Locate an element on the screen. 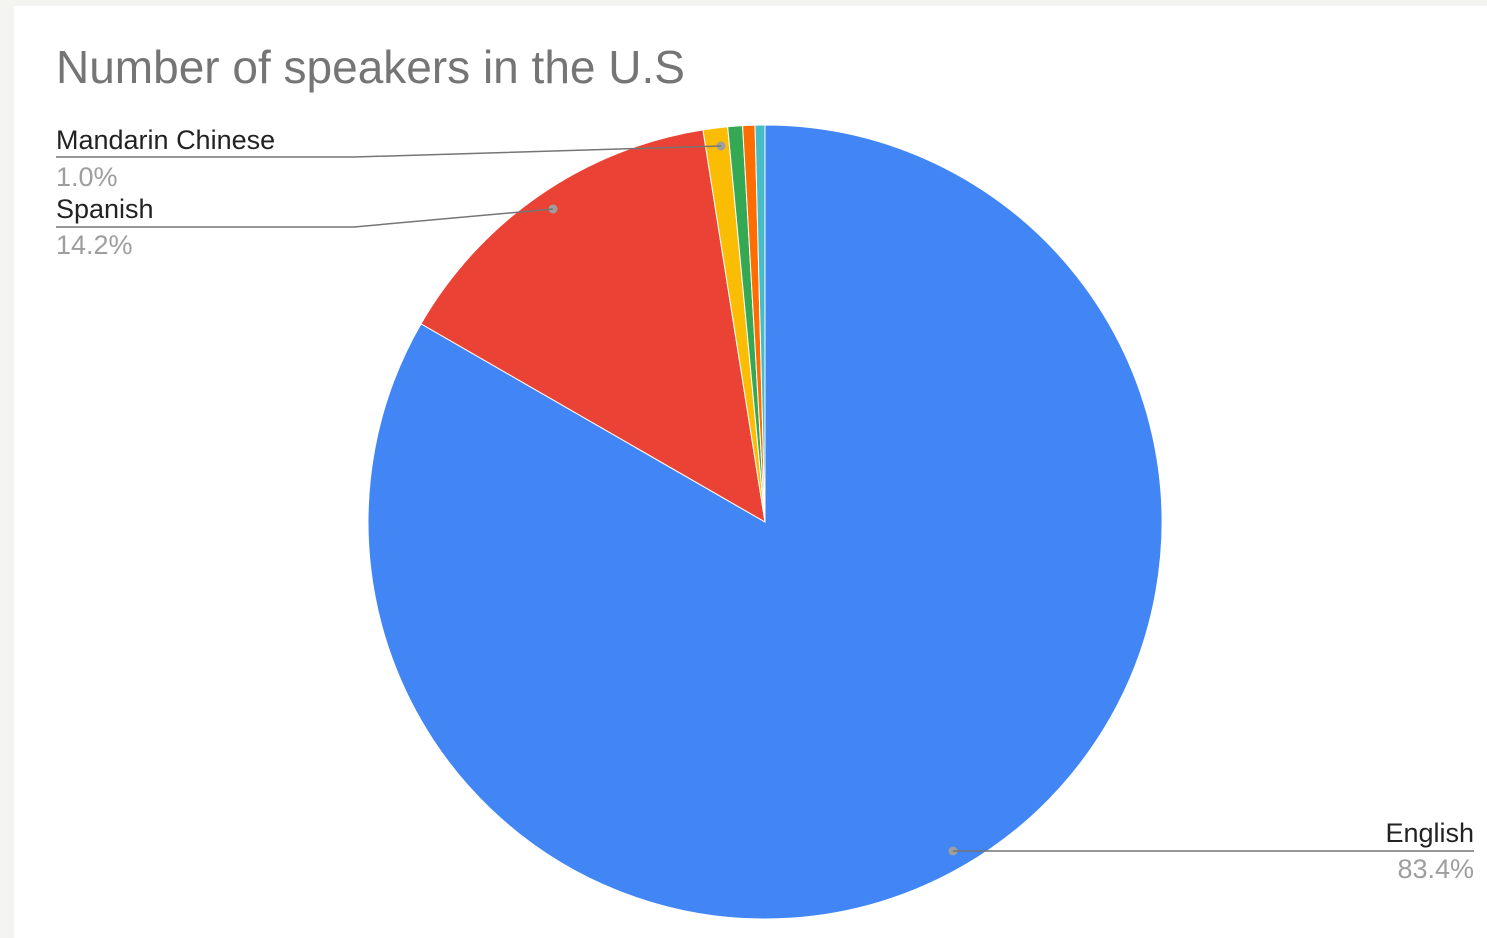  slice-label-mandarin-chinese: Mandarin Chinese is located at coordinates (165, 140).